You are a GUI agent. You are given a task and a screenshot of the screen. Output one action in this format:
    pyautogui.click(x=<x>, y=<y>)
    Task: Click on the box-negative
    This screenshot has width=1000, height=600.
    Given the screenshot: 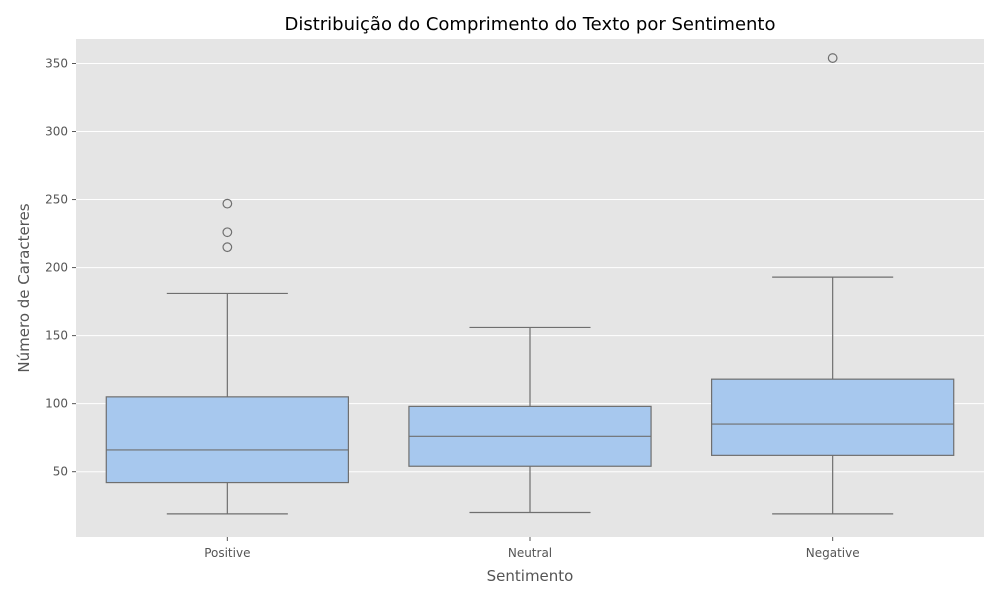 What is the action you would take?
    pyautogui.click(x=832, y=417)
    